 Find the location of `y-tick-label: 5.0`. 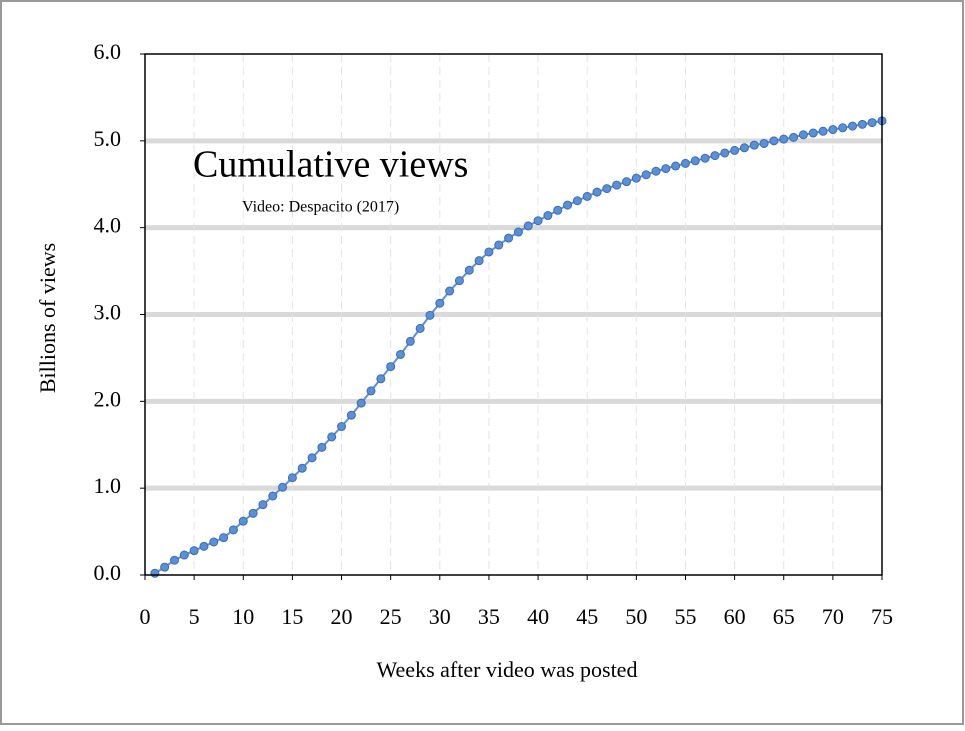

y-tick-label: 5.0 is located at coordinates (108, 138).